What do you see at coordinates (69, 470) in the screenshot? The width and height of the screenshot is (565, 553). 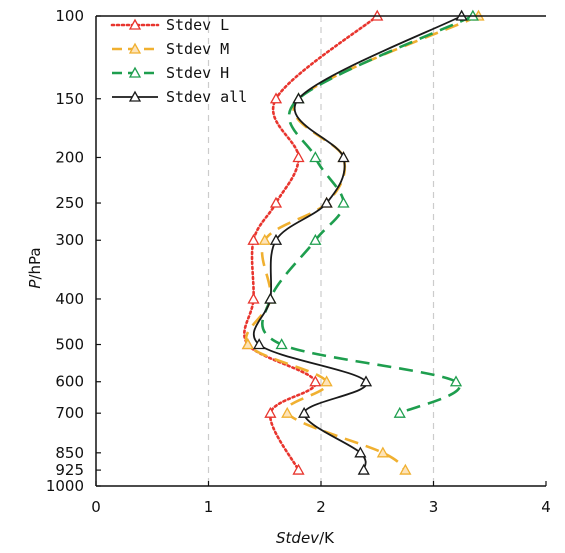 I see `y-tick-label: 925` at bounding box center [69, 470].